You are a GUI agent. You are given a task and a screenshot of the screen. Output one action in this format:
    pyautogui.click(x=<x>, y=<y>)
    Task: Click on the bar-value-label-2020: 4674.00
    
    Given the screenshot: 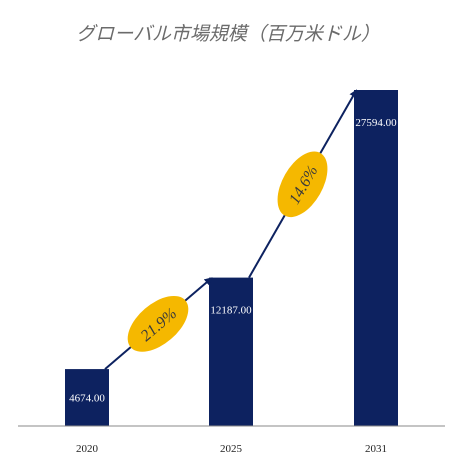 What is the action you would take?
    pyautogui.click(x=87, y=399)
    